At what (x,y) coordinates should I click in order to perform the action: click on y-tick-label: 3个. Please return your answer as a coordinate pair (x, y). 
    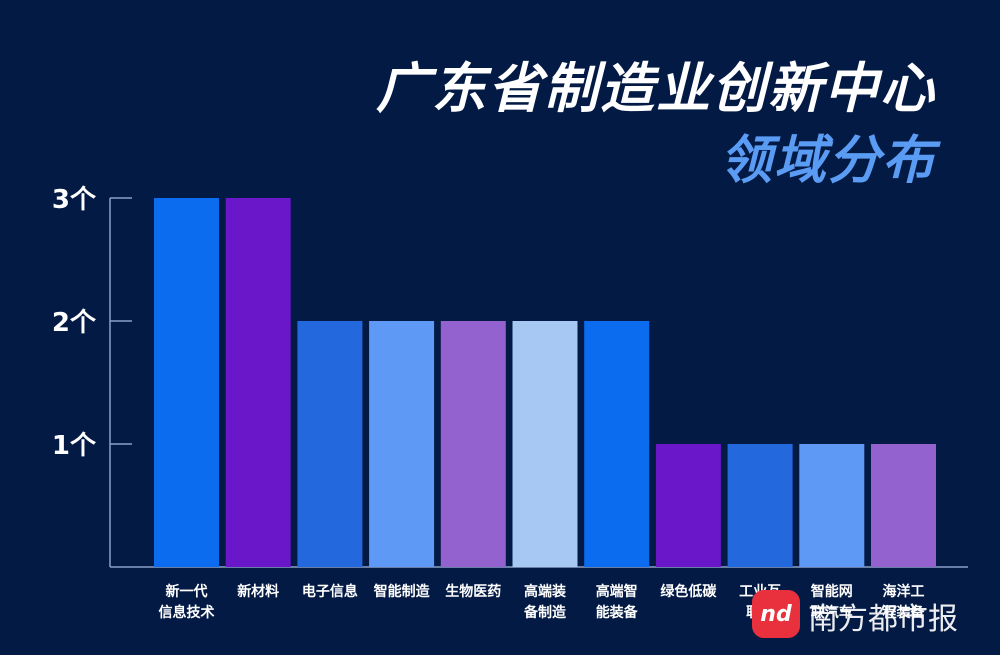
    Looking at the image, I should click on (74, 200).